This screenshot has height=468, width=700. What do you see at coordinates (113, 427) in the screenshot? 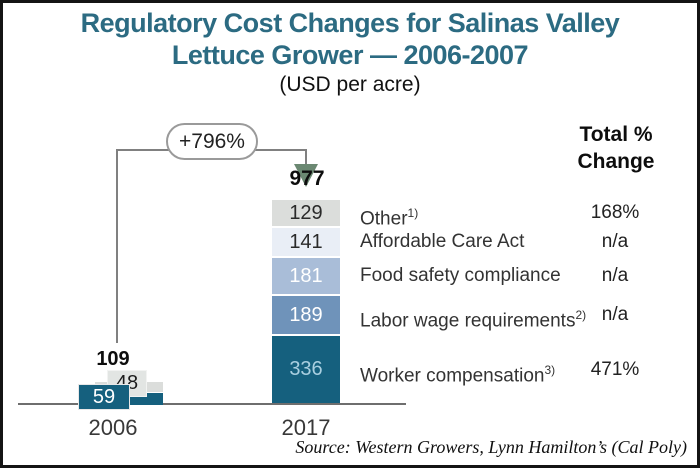
I see `x-tick-2006: 2006` at bounding box center [113, 427].